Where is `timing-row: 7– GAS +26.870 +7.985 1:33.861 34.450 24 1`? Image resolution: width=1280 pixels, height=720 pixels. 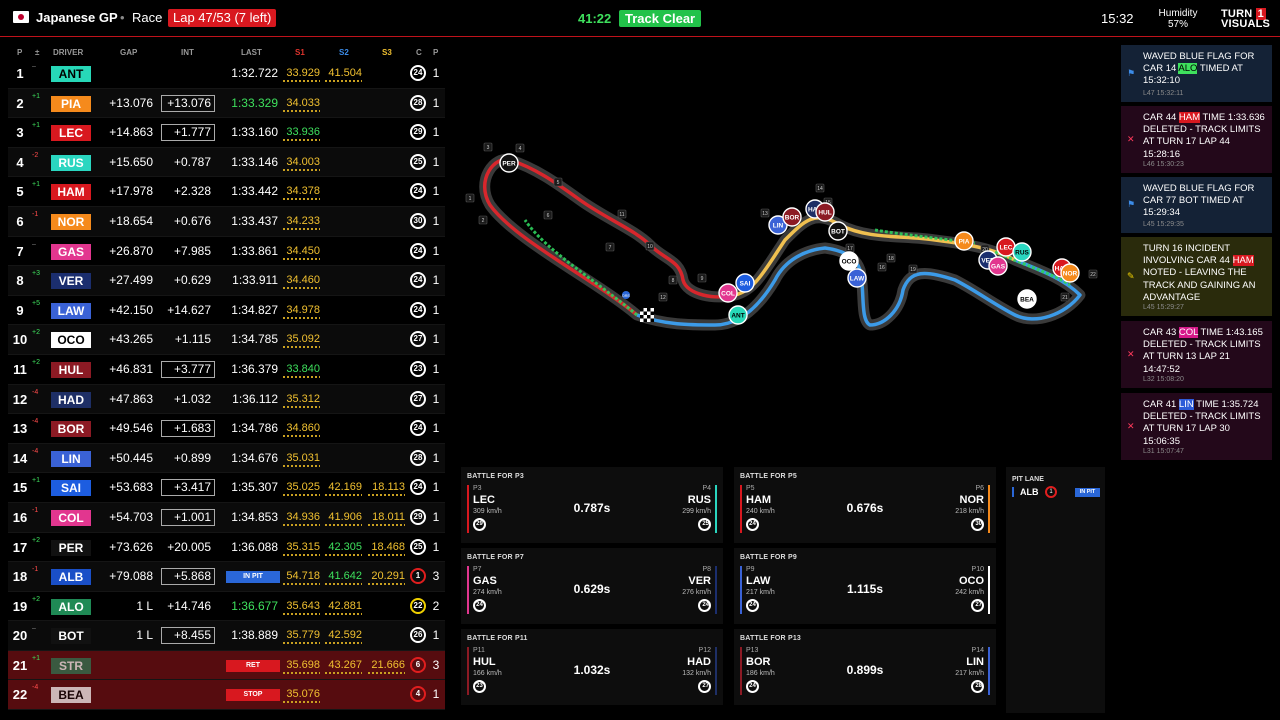 timing-row: 7– GAS +26.870 +7.985 1:33.861 34.450 24 1 is located at coordinates (226, 252).